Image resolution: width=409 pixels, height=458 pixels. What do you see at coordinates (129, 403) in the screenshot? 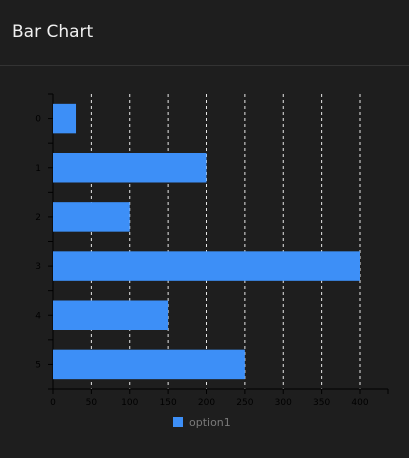
I see `x-tick-label-100: 100` at bounding box center [129, 403].